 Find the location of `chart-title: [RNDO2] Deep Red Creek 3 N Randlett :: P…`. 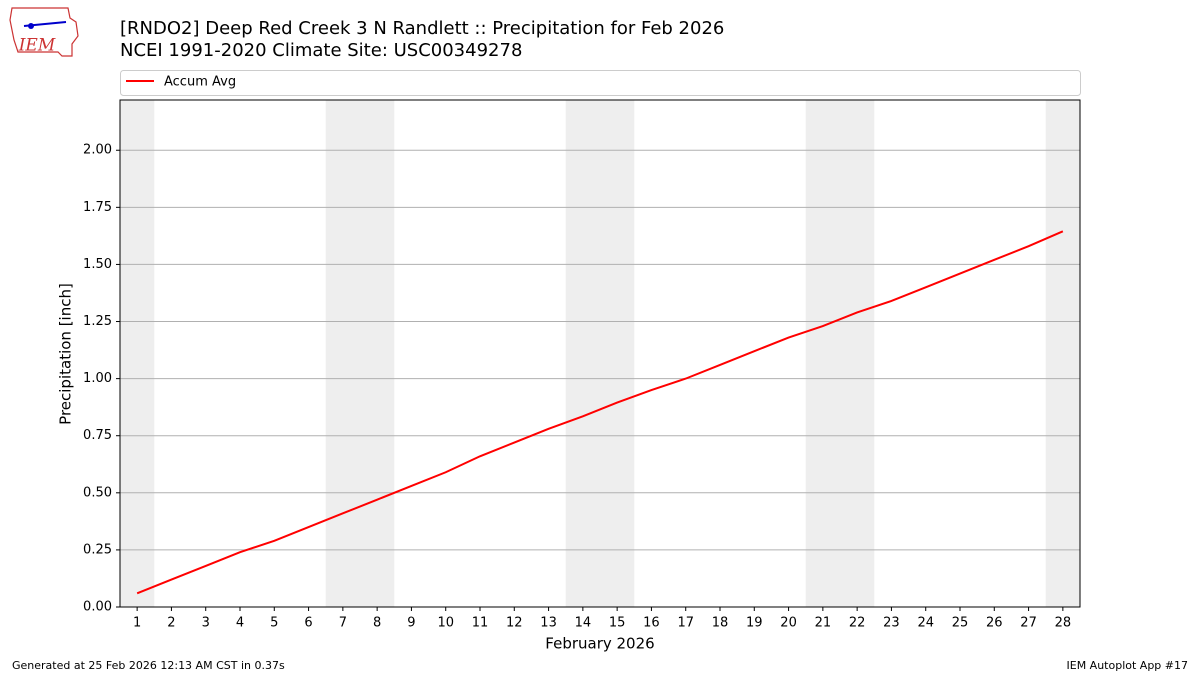

chart-title: [RNDO2] Deep Red Creek 3 N Randlett :: P… is located at coordinates (422, 28).